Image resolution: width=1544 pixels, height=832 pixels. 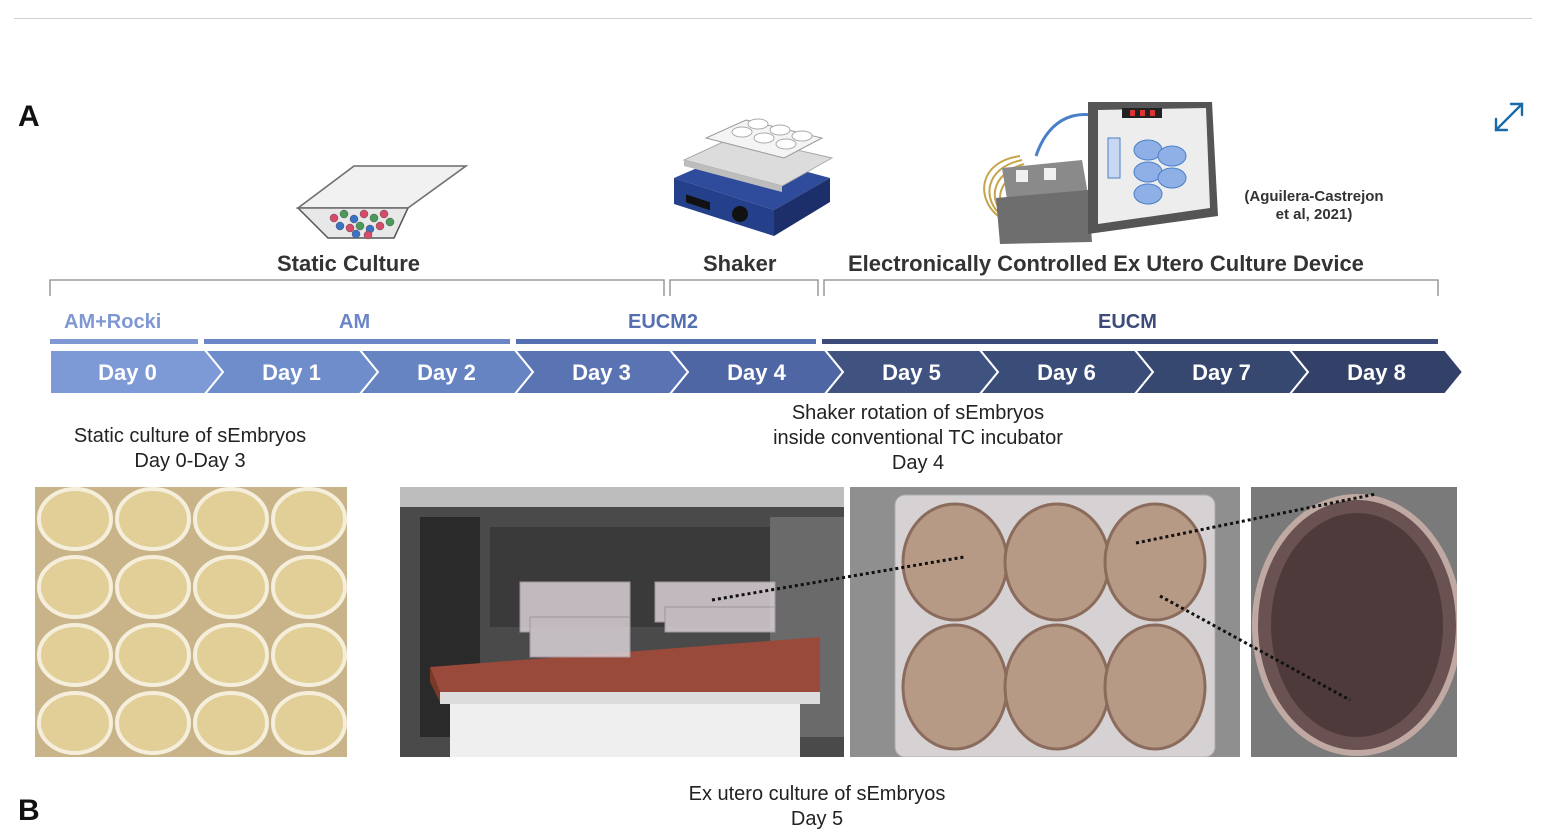 What do you see at coordinates (817, 794) in the screenshot?
I see `caption-exutero-line-1: Ex utero culture of sEmbryos` at bounding box center [817, 794].